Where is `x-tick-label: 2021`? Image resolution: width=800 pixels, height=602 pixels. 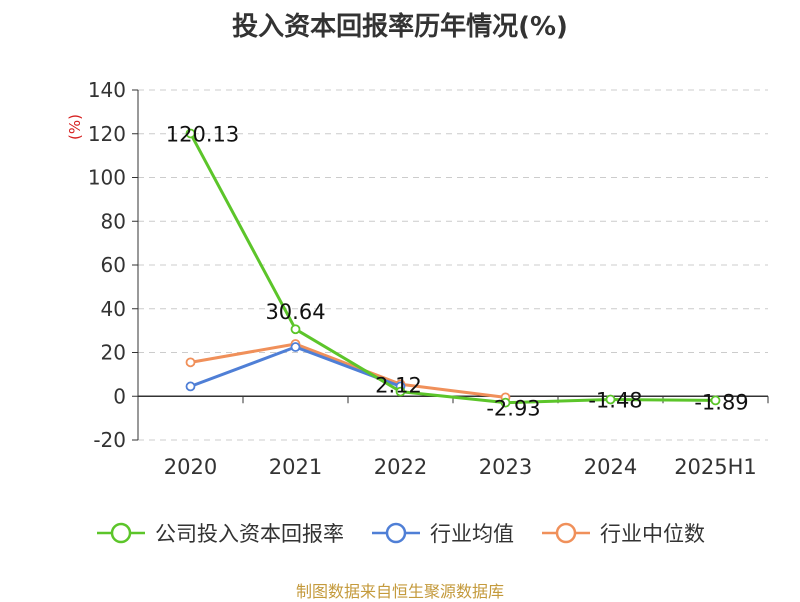 x-tick-label: 2021 is located at coordinates (295, 467).